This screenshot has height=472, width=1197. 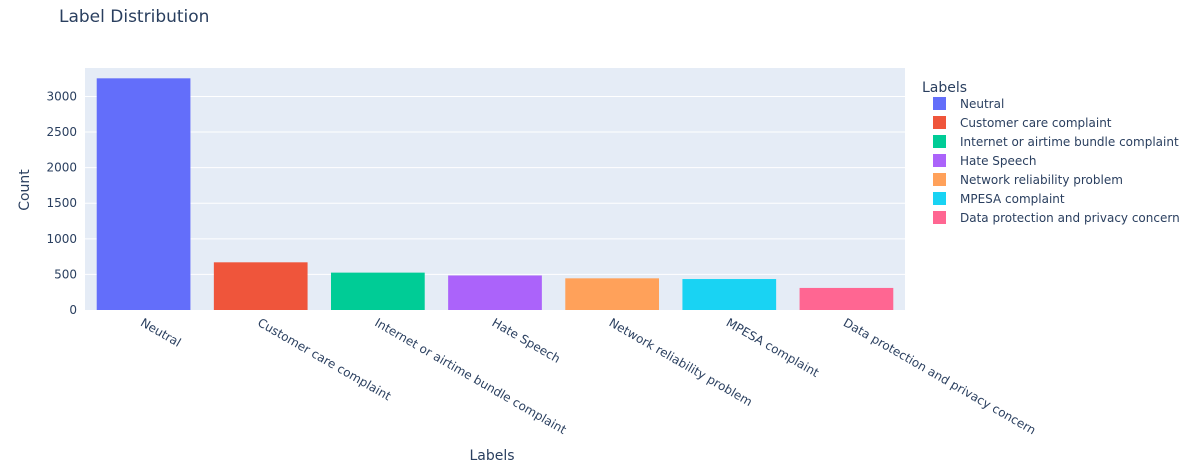 I want to click on x-tick-label: Internet or airtime bundle complaint, so click(x=470, y=376).